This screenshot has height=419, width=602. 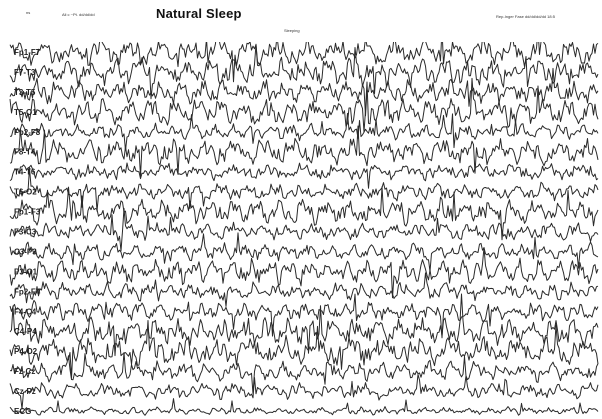 I want to click on page-title: Natural Sleep, so click(x=199, y=13).